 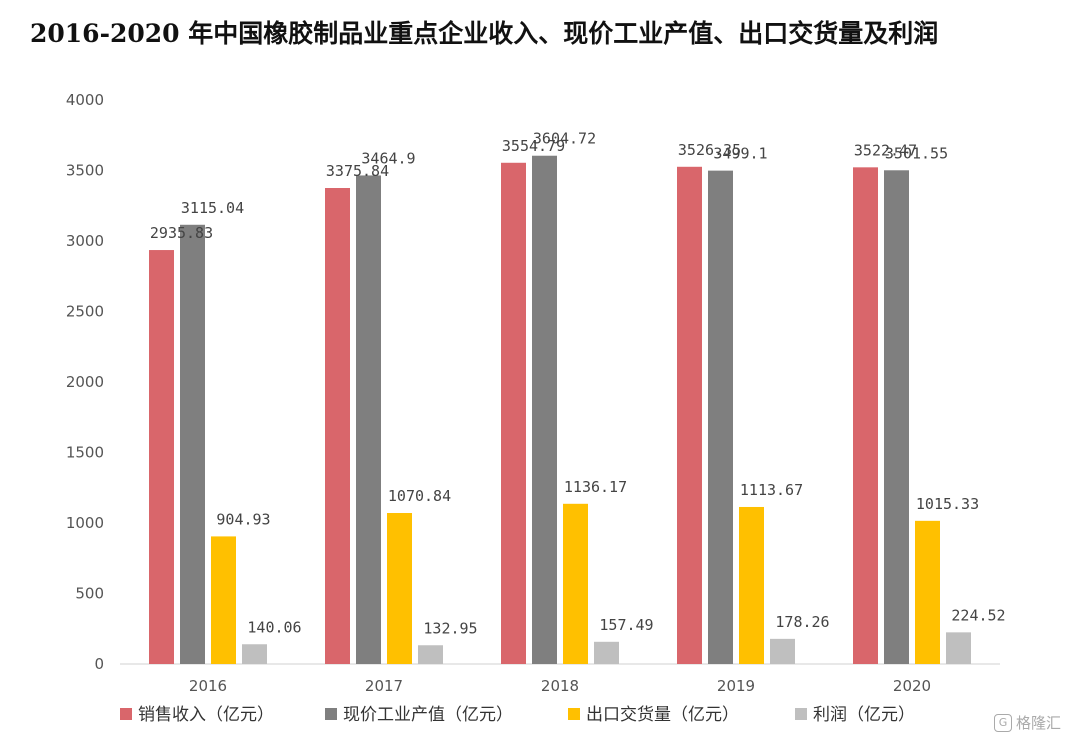 What do you see at coordinates (206, 715) in the screenshot?
I see `legend-label: 销售收入（亿元）` at bounding box center [206, 715].